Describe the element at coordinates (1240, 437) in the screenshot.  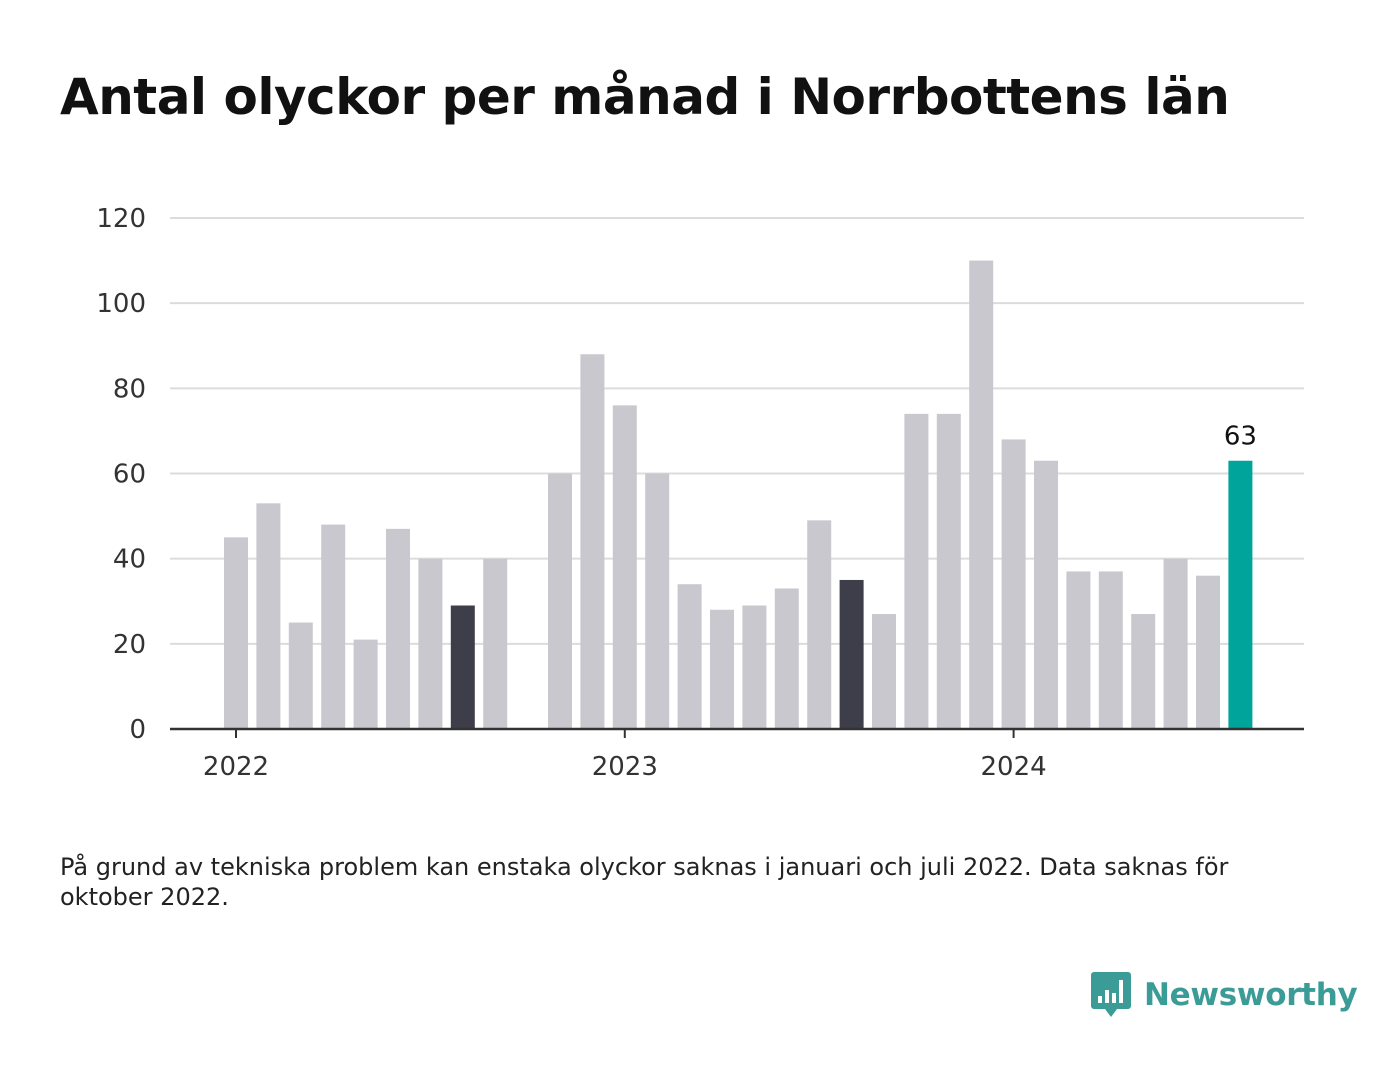
I see `data-label-latest: 63` at that location.